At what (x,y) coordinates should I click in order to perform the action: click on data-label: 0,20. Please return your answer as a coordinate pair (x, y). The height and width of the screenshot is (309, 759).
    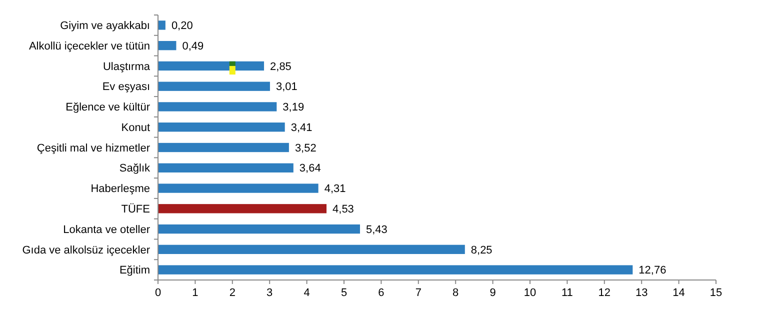
    Looking at the image, I should click on (182, 26).